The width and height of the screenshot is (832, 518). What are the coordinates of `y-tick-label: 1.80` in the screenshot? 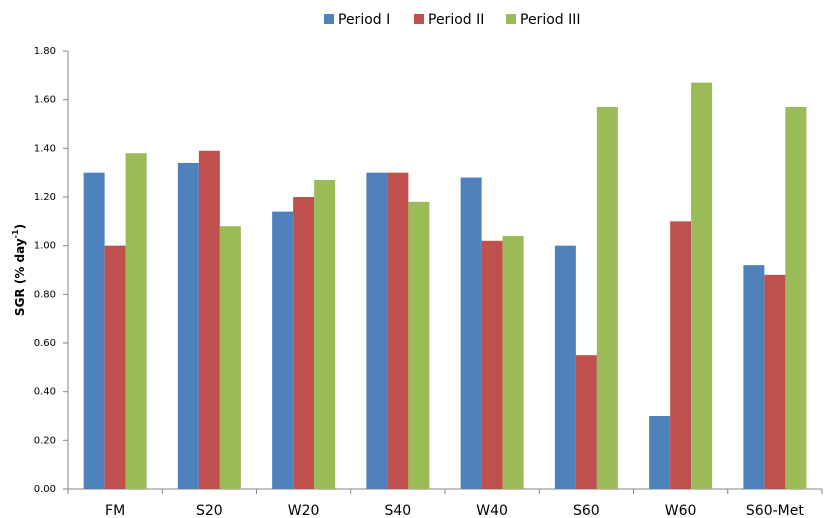 It's located at (45, 51).